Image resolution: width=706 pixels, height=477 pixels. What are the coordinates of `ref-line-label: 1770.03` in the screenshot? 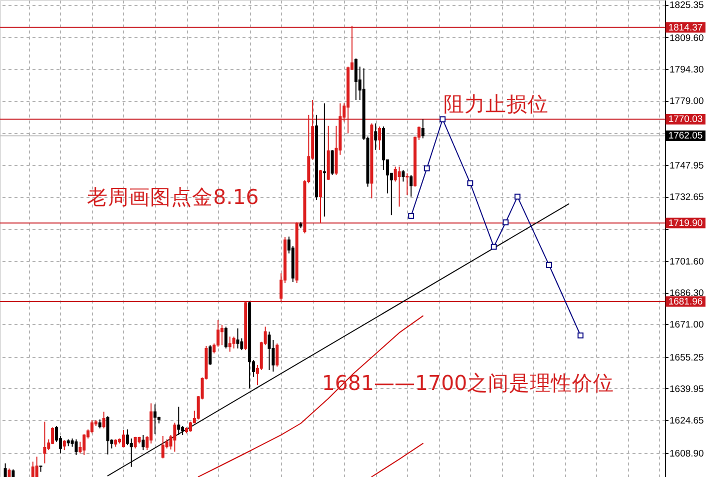 It's located at (685, 120).